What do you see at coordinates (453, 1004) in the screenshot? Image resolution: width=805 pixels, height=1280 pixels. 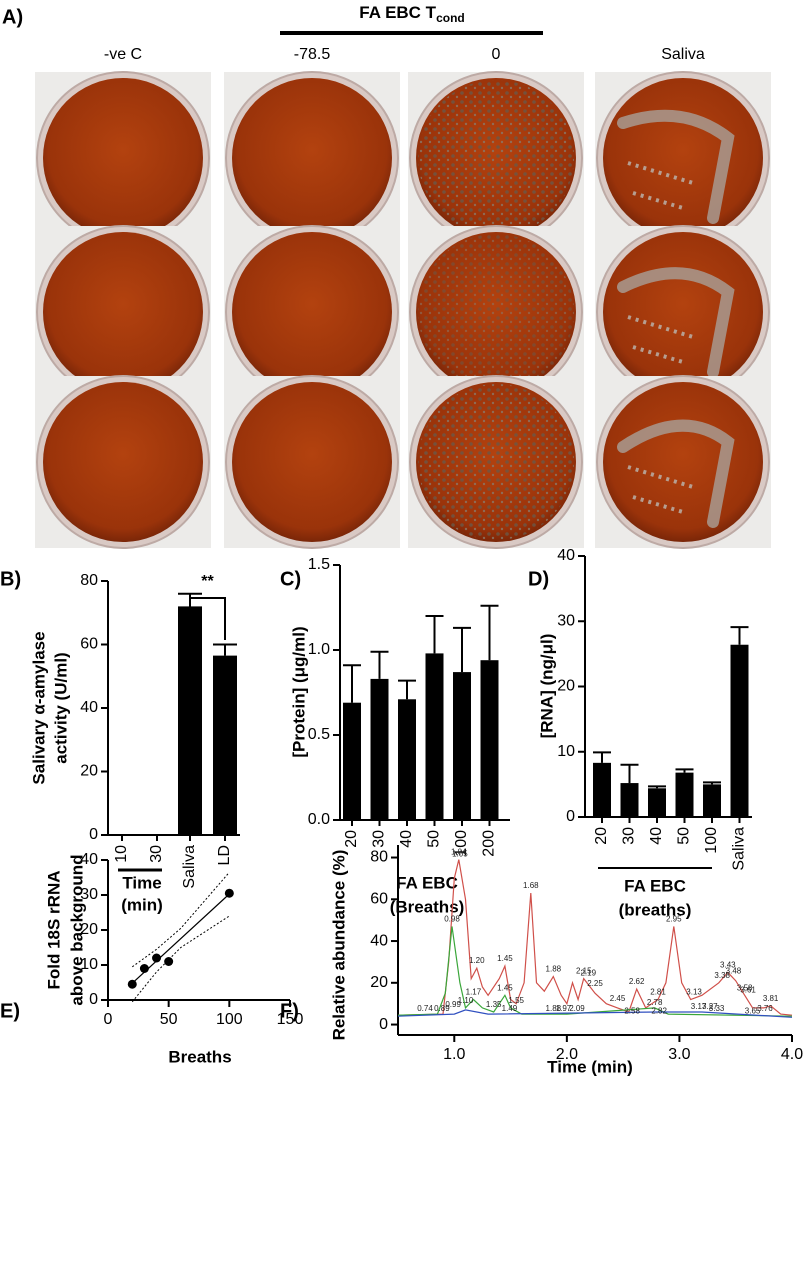 I see `peak-label: 0.99` at bounding box center [453, 1004].